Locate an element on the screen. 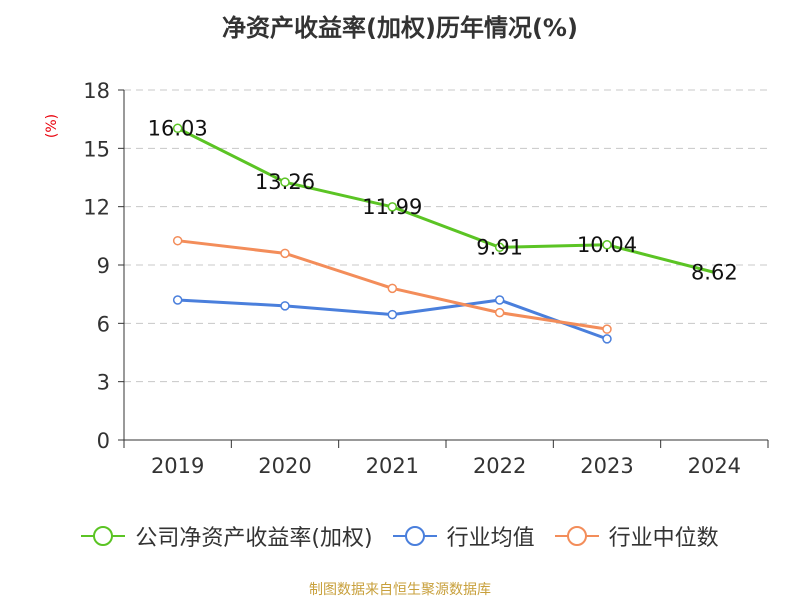 The width and height of the screenshot is (800, 600). y-tick-label: 18 is located at coordinates (96, 91).